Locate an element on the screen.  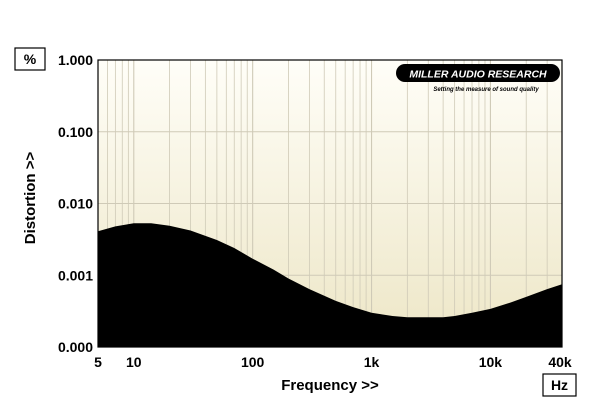
x-unit-box: Hz is located at coordinates (559, 385).